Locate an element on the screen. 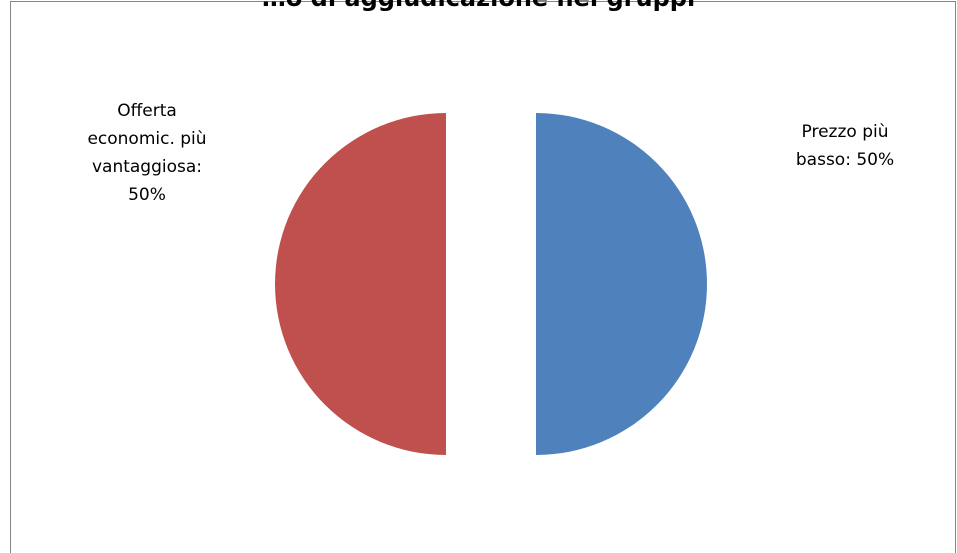 The width and height of the screenshot is (957, 553). slice-label-prezzo: Prezzo più basso: 50% is located at coordinates (845, 146).